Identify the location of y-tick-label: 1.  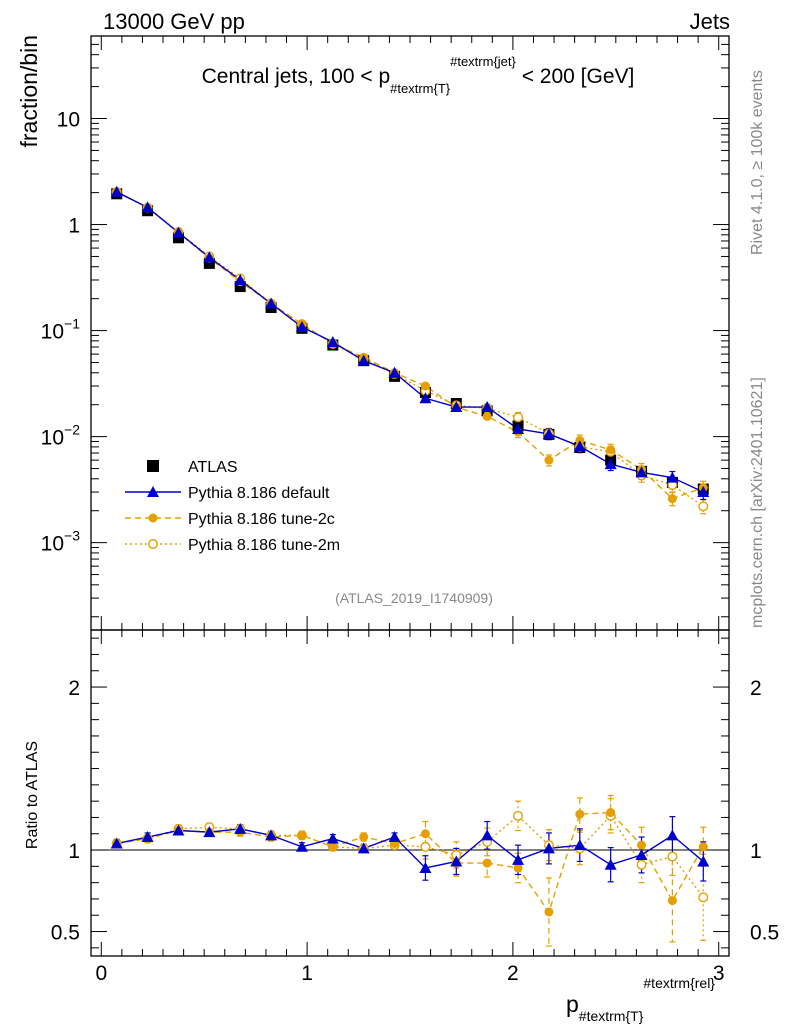
(74, 226).